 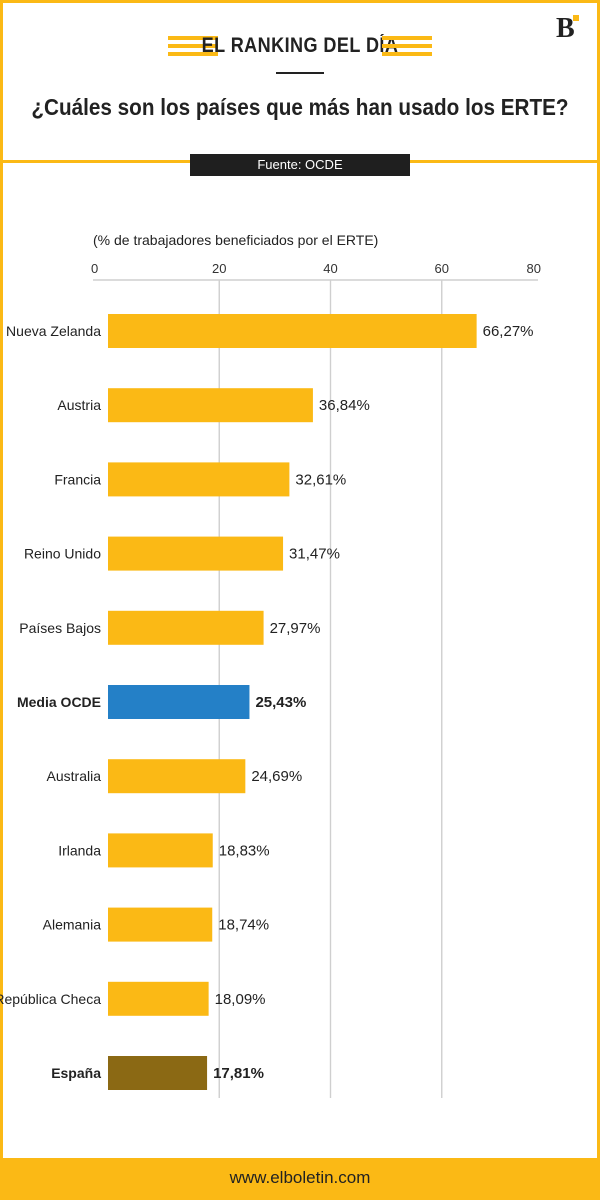 I want to click on bar-austria, so click(x=210, y=405).